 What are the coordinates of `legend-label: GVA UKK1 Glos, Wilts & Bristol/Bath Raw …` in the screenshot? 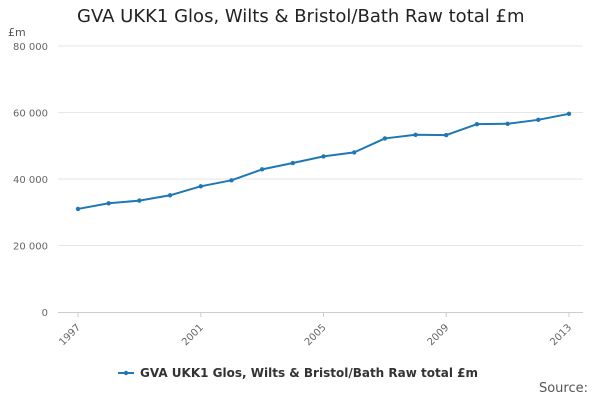 It's located at (309, 373).